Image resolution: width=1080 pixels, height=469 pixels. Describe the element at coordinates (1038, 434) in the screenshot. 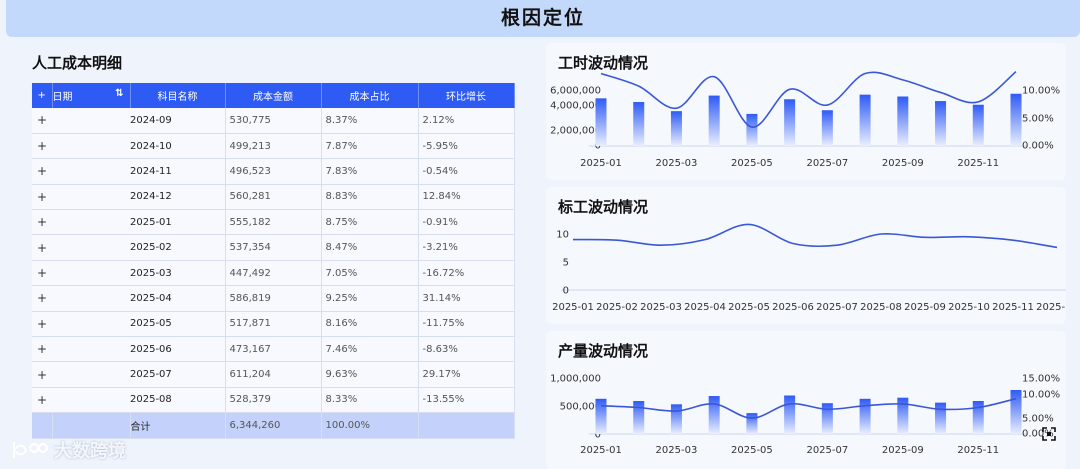

I see `y-right-tick-label: 0.00%` at that location.